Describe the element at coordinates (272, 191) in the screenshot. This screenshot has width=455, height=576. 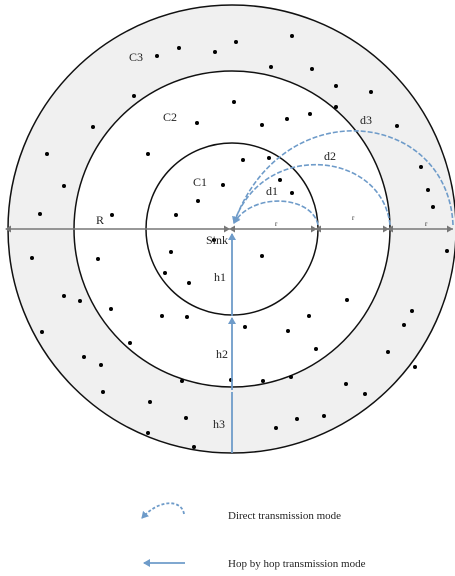
I see `label-d1: d1` at that location.